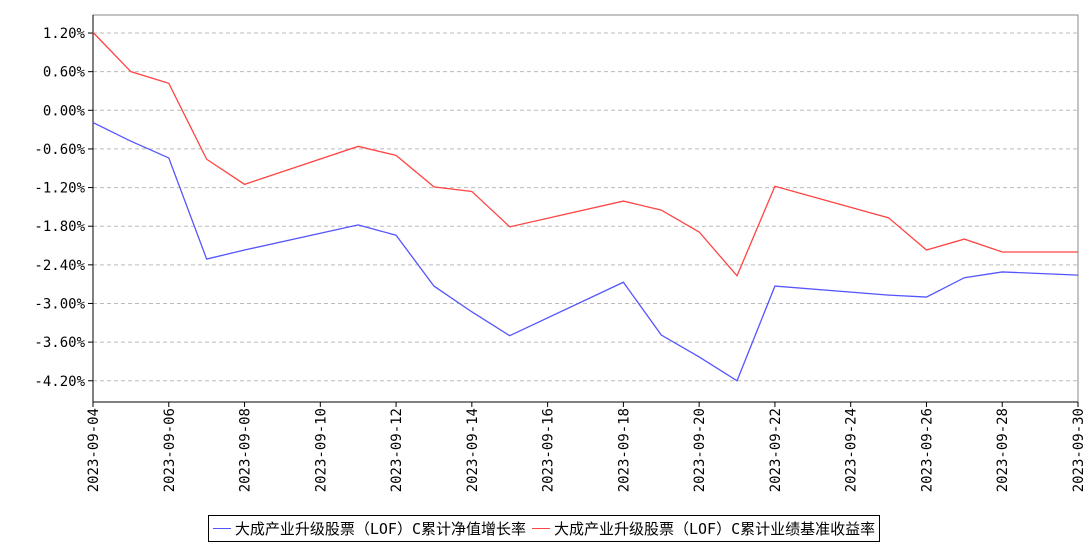 The height and width of the screenshot is (554, 1088). What do you see at coordinates (927, 450) in the screenshot?
I see `x-tick-label: 2023-09-26` at bounding box center [927, 450].